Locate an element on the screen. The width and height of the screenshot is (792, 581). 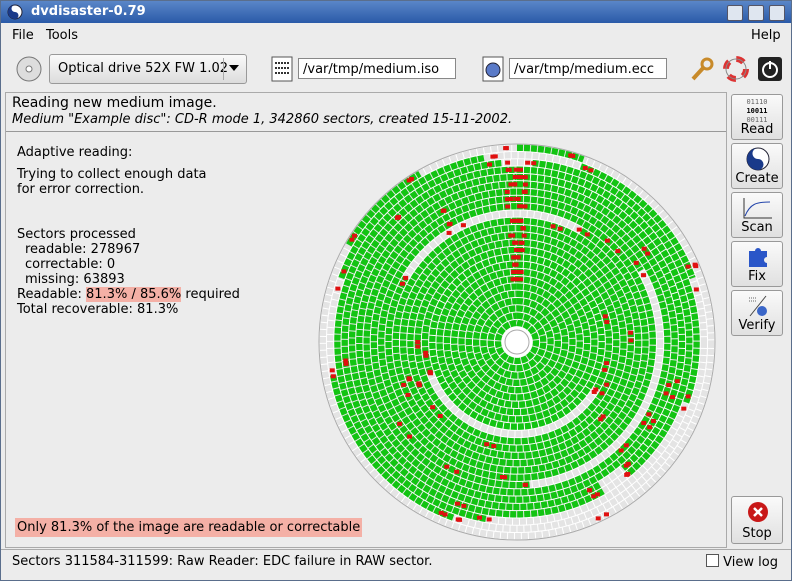
menu-item: Help is located at coordinates (766, 35).